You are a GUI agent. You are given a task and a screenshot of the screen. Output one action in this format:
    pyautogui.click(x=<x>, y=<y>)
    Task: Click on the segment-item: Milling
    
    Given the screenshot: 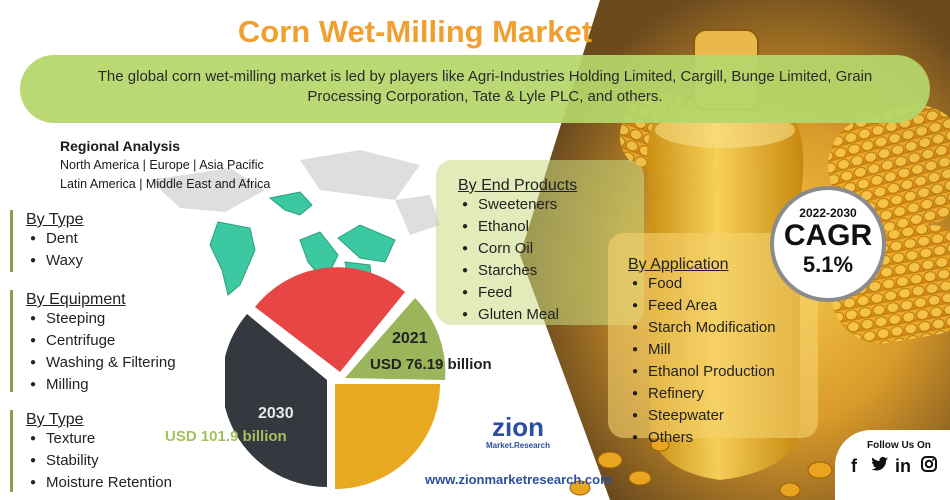 What is the action you would take?
    pyautogui.click(x=101, y=386)
    